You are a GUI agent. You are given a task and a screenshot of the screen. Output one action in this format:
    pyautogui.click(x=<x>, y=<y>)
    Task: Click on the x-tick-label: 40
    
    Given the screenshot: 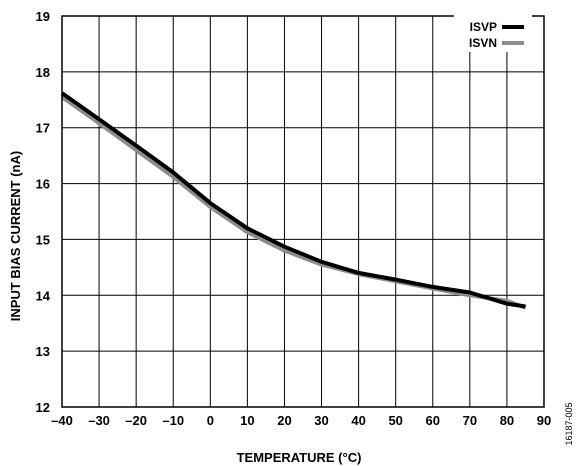 What is the action you would take?
    pyautogui.click(x=358, y=420)
    